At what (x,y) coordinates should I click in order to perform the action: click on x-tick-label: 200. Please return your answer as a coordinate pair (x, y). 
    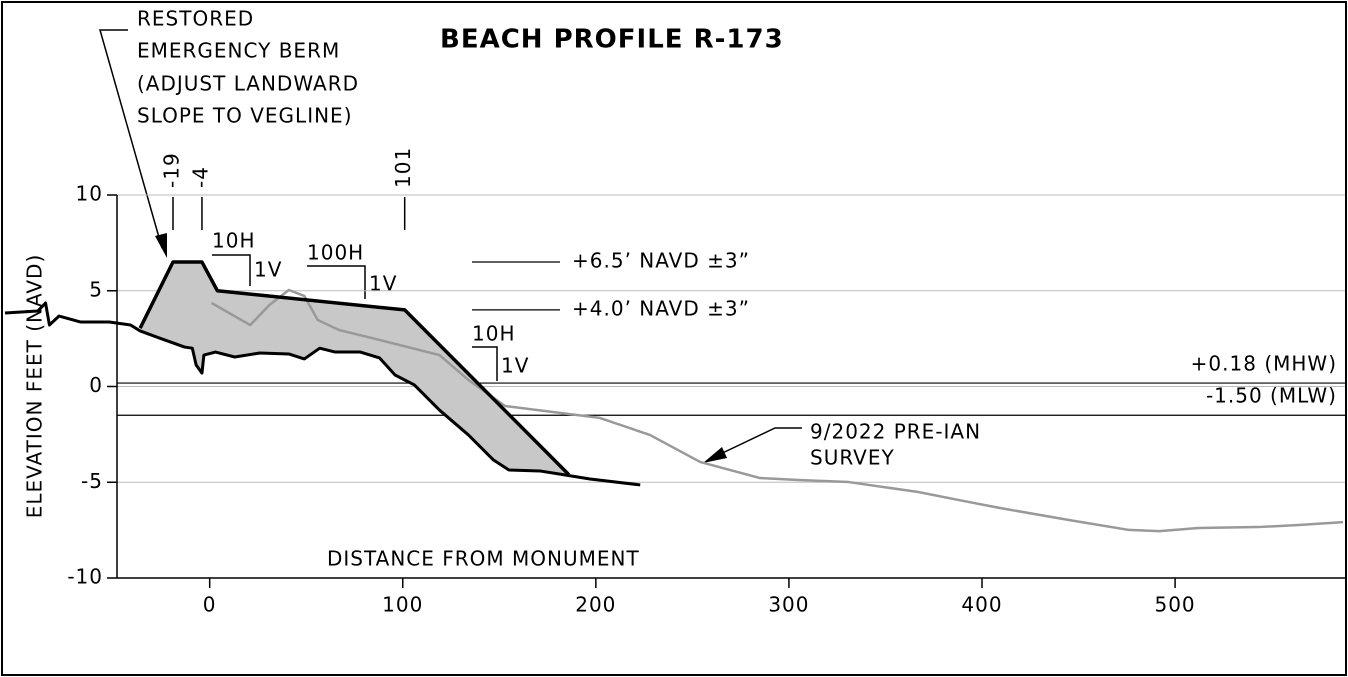
    Looking at the image, I should click on (595, 605).